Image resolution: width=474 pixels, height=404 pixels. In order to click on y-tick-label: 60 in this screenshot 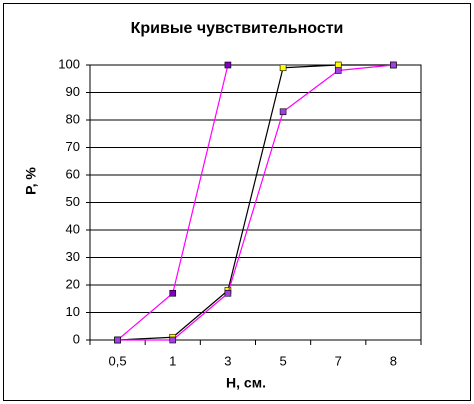, I will do `click(73, 173)`.